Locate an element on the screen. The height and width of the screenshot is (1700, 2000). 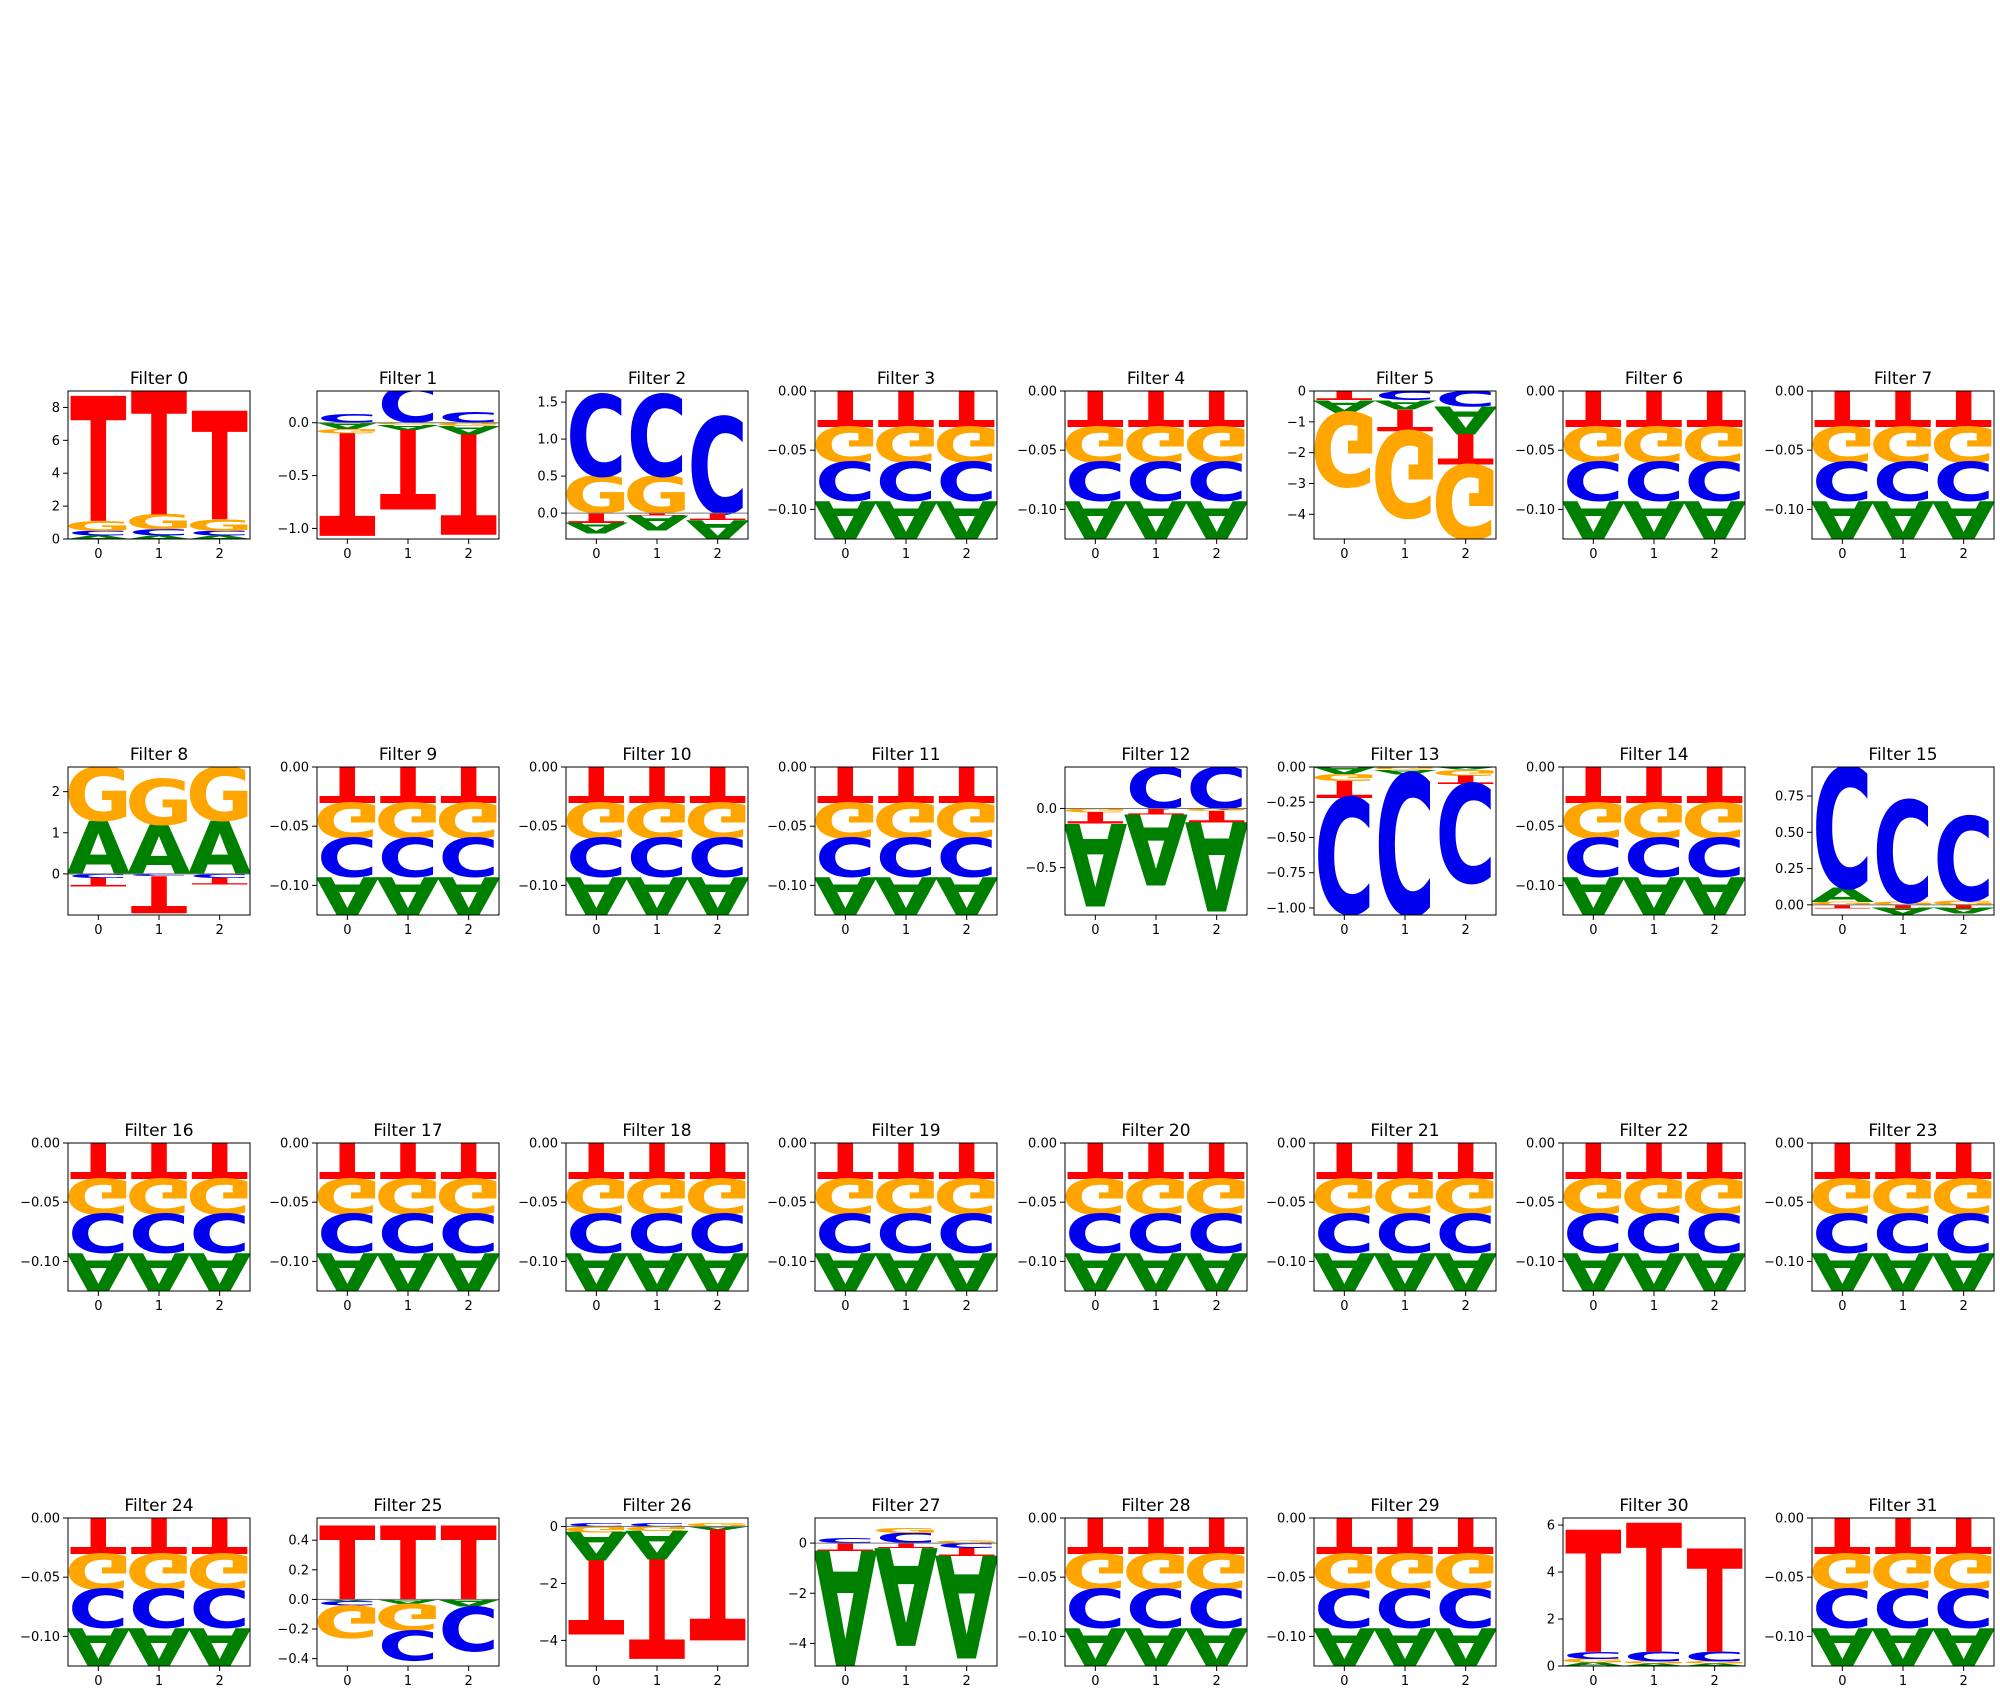
filter-13-title: Filter 13 is located at coordinates (1404, 755).